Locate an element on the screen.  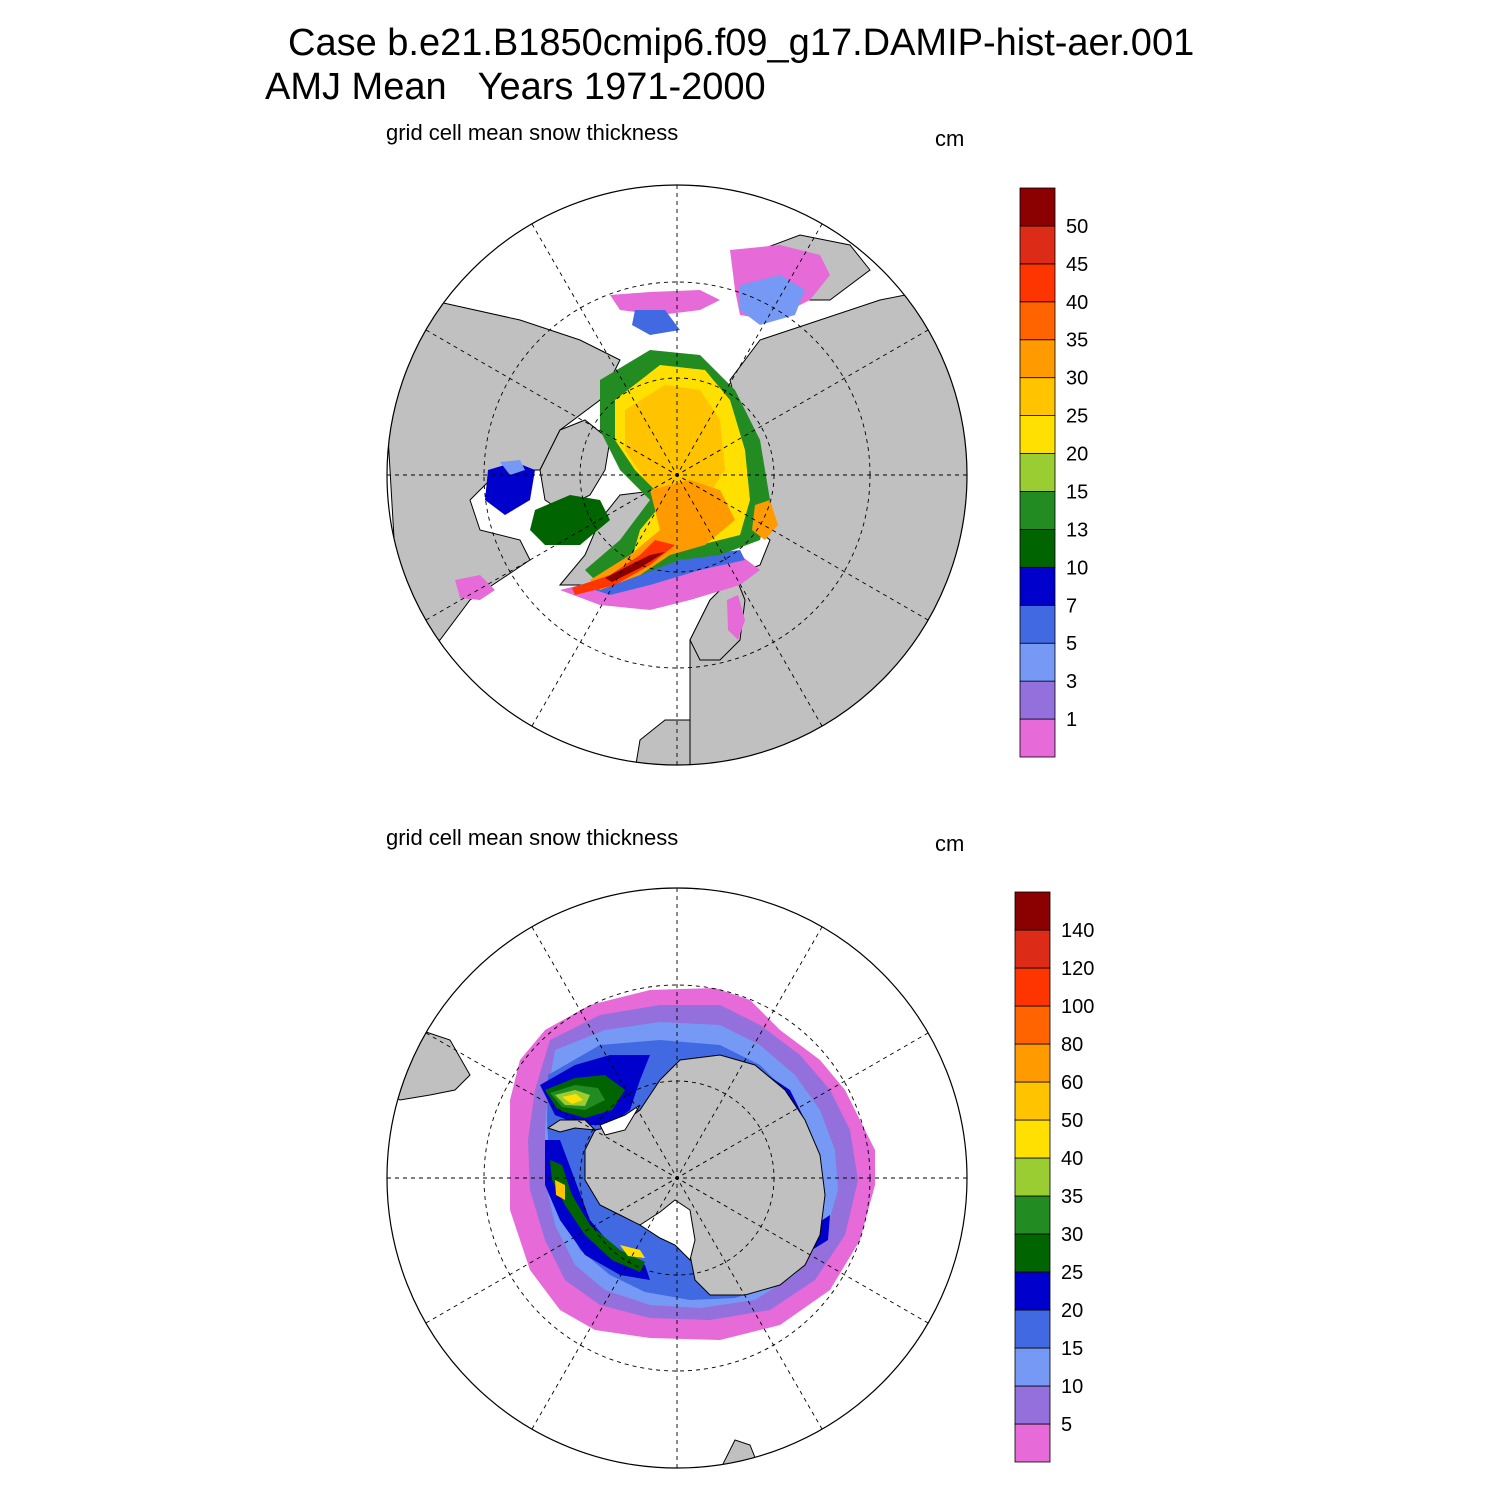
arctic-land-bottom is located at coordinates (662, 742).